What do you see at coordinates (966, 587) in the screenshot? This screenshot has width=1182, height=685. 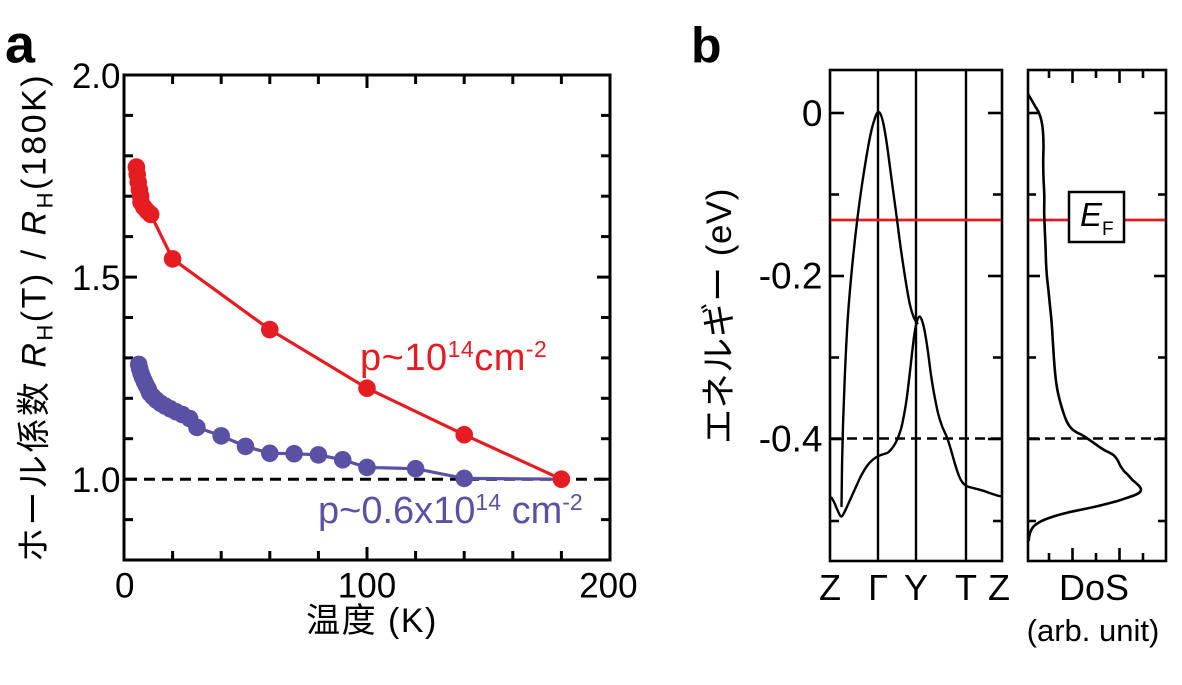 I see `svg-text: T` at bounding box center [966, 587].